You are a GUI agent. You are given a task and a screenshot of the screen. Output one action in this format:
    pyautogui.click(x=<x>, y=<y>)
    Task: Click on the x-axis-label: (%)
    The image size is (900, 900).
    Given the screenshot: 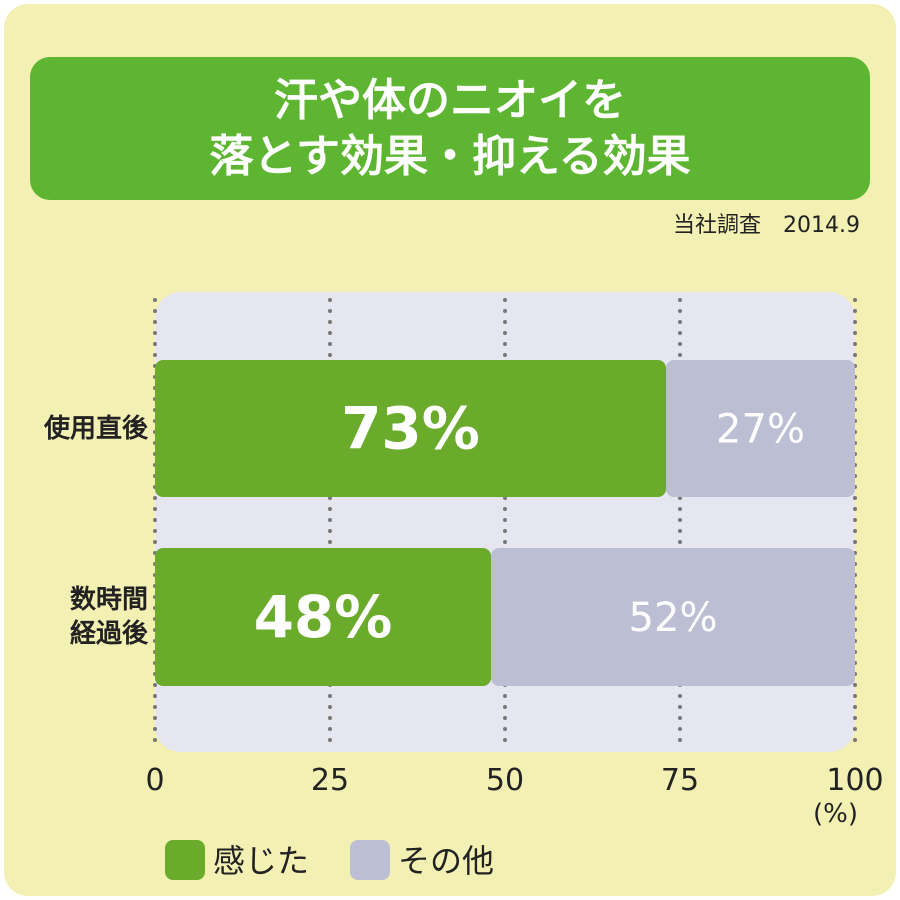 What is the action you would take?
    pyautogui.click(x=835, y=814)
    